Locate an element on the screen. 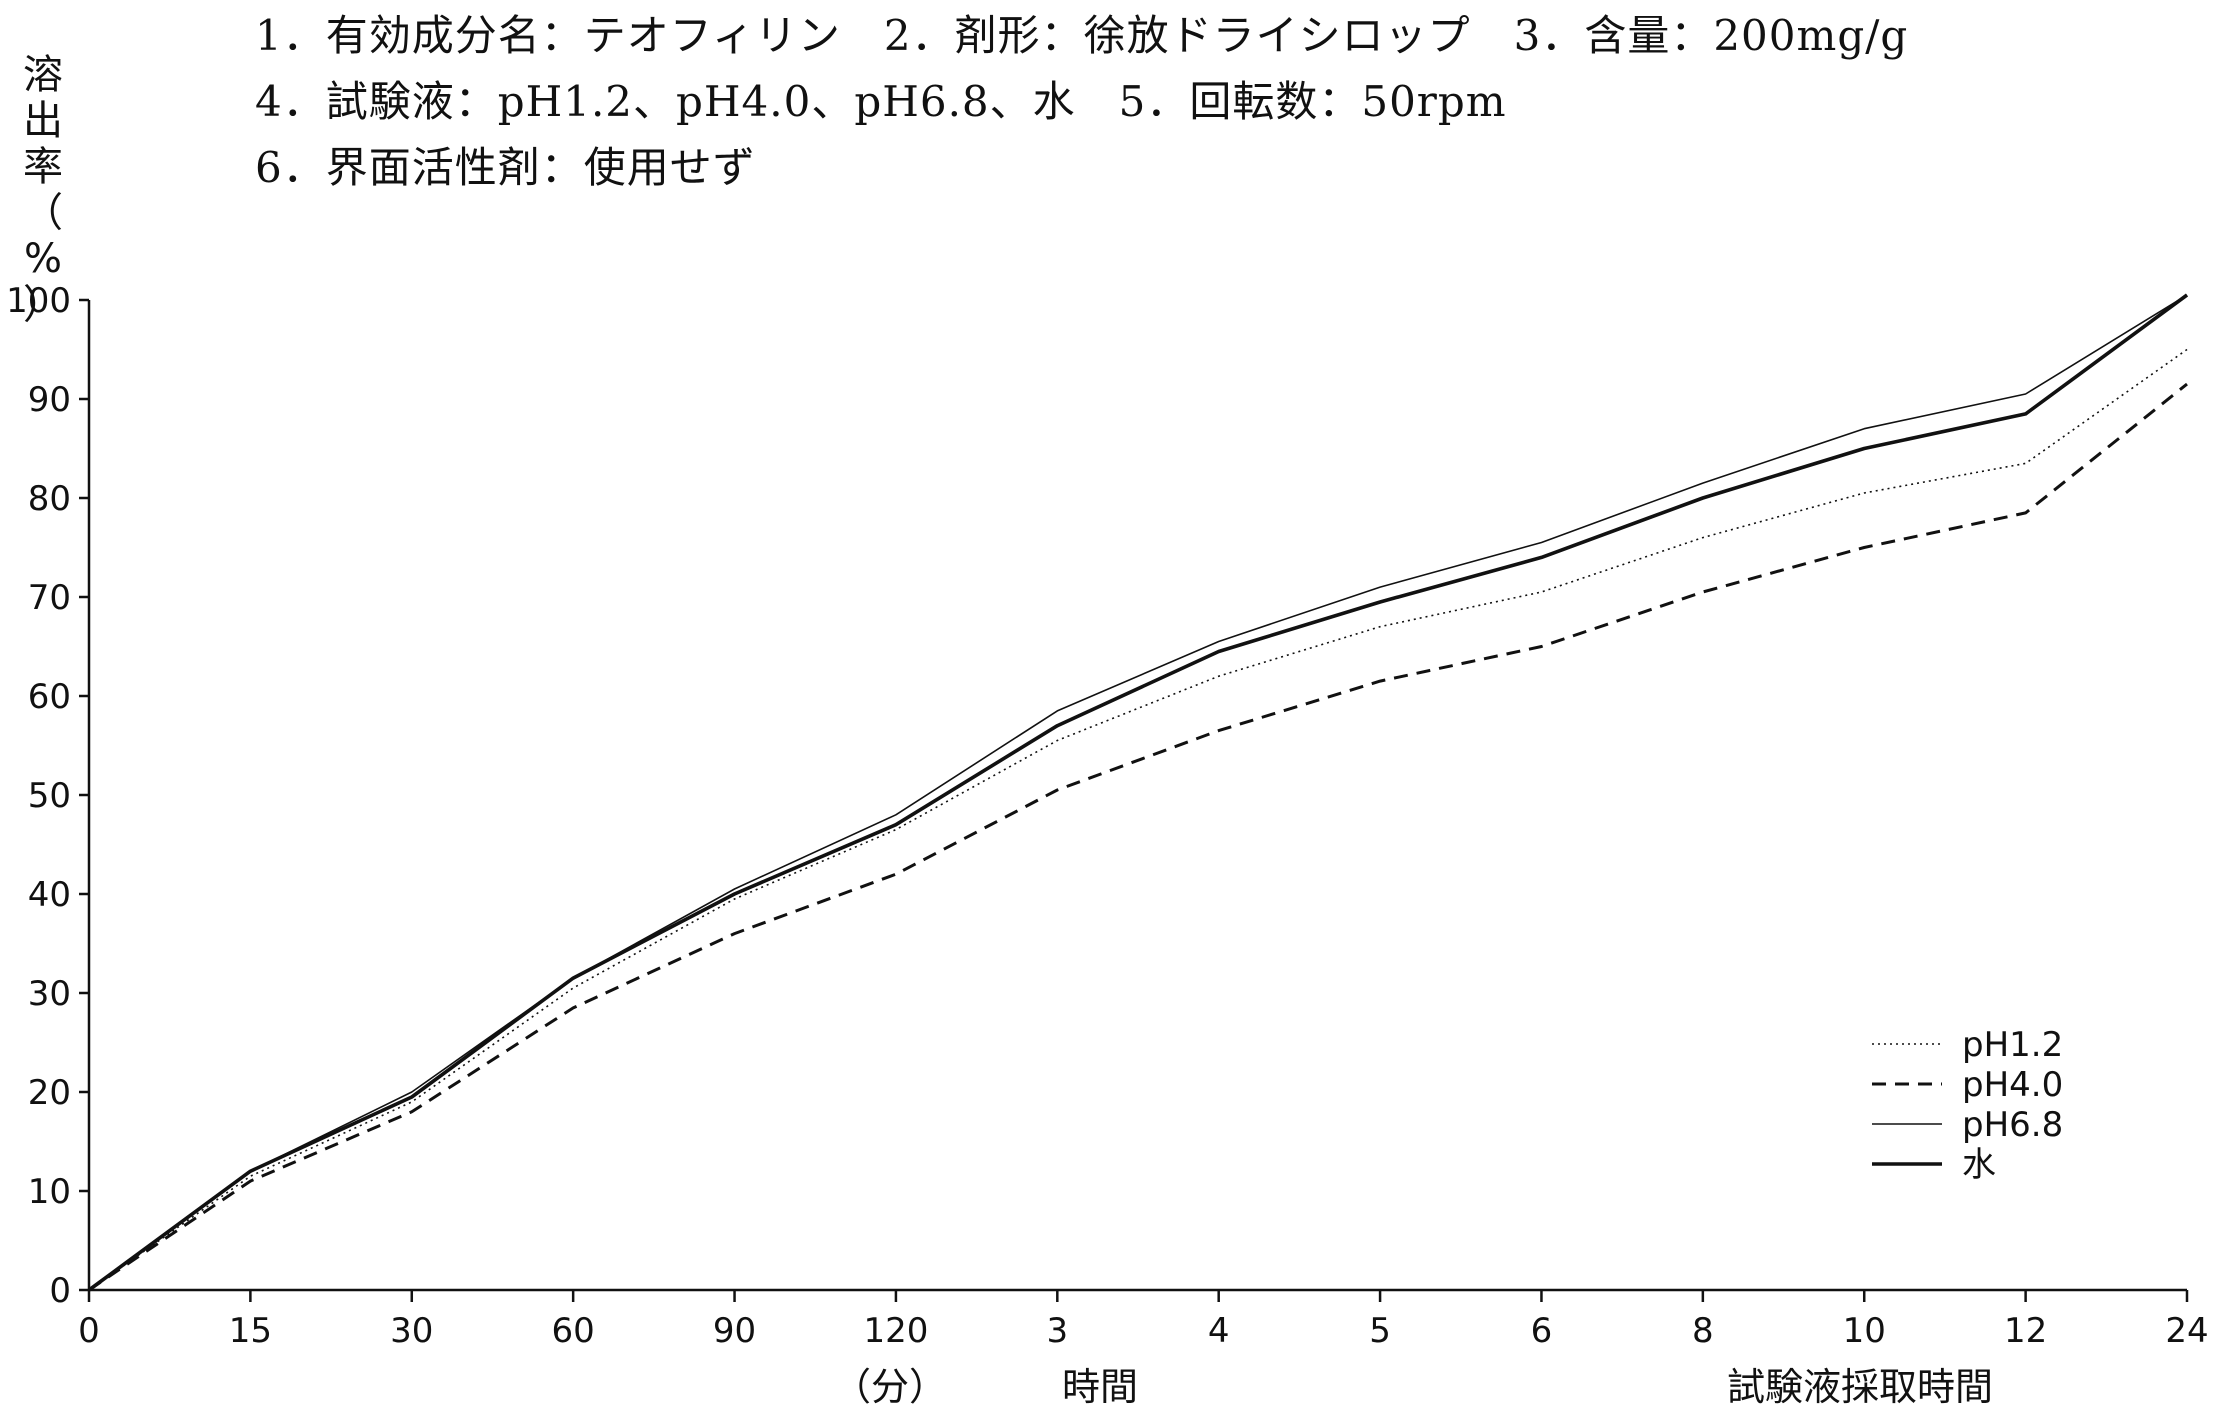  y-axis-label-char: 率 is located at coordinates (43, 167).